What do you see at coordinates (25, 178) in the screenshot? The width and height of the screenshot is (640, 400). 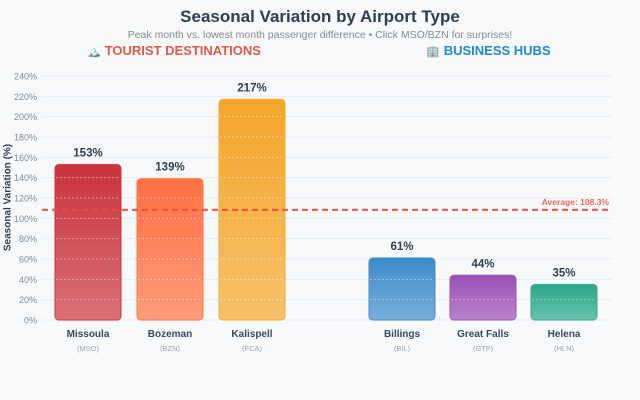 I see `y-tick-label: 140%` at bounding box center [25, 178].